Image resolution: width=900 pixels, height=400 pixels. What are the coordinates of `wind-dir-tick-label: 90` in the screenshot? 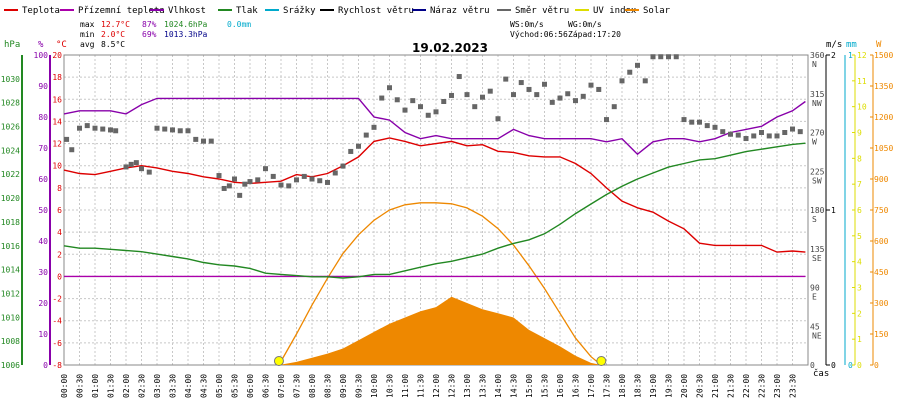 It's located at (815, 288).